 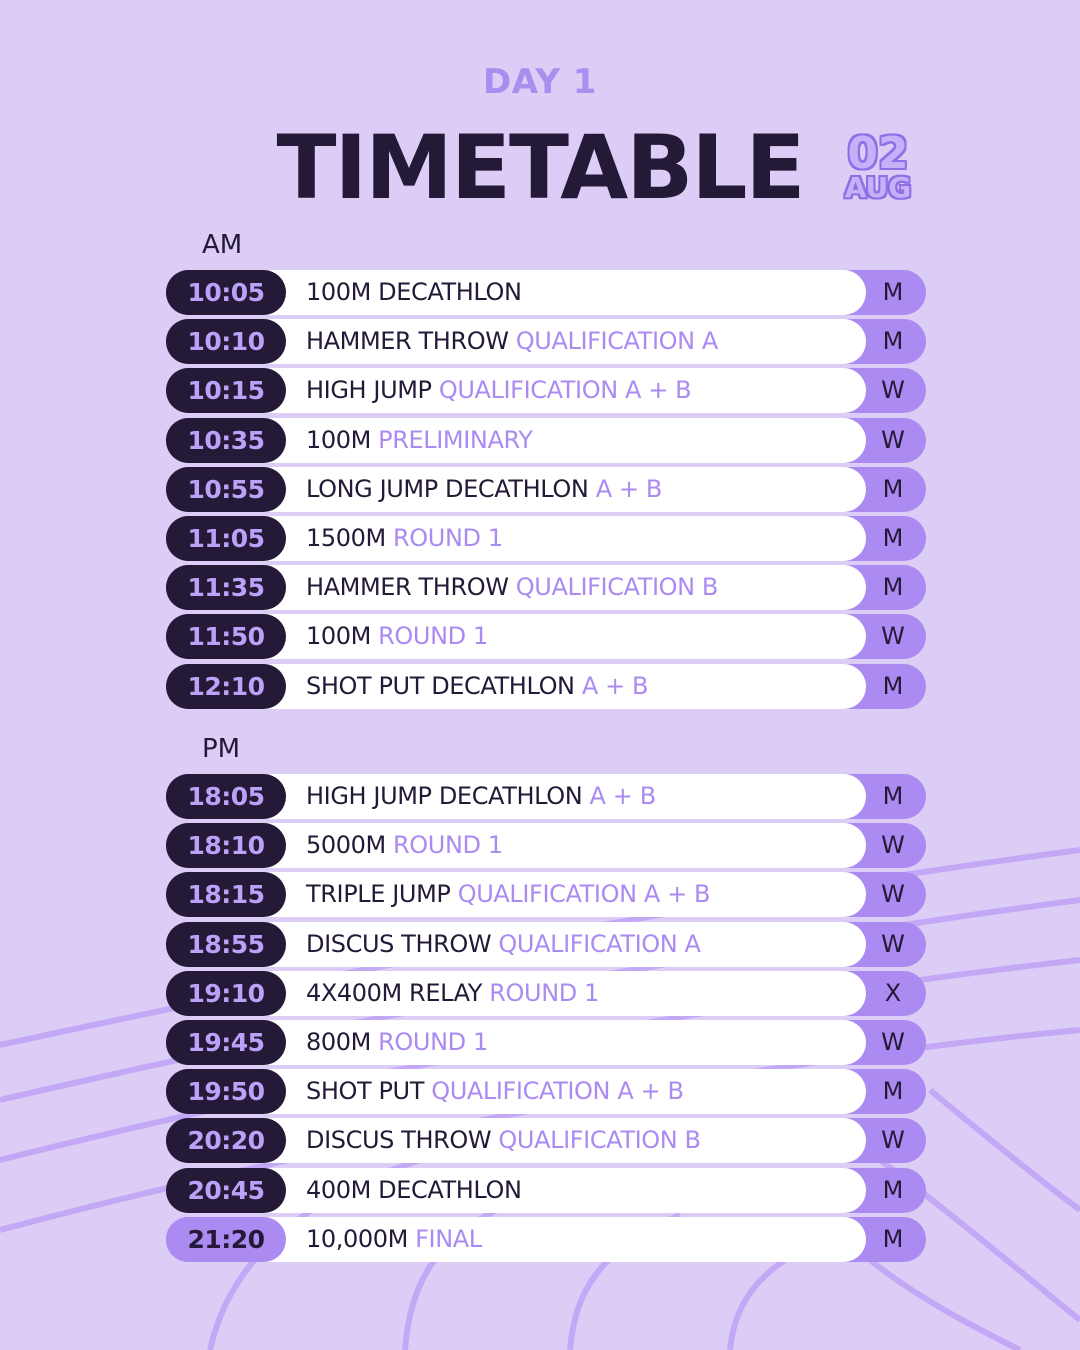 I want to click on event-title: TRIPLE JUMP, so click(x=378, y=894).